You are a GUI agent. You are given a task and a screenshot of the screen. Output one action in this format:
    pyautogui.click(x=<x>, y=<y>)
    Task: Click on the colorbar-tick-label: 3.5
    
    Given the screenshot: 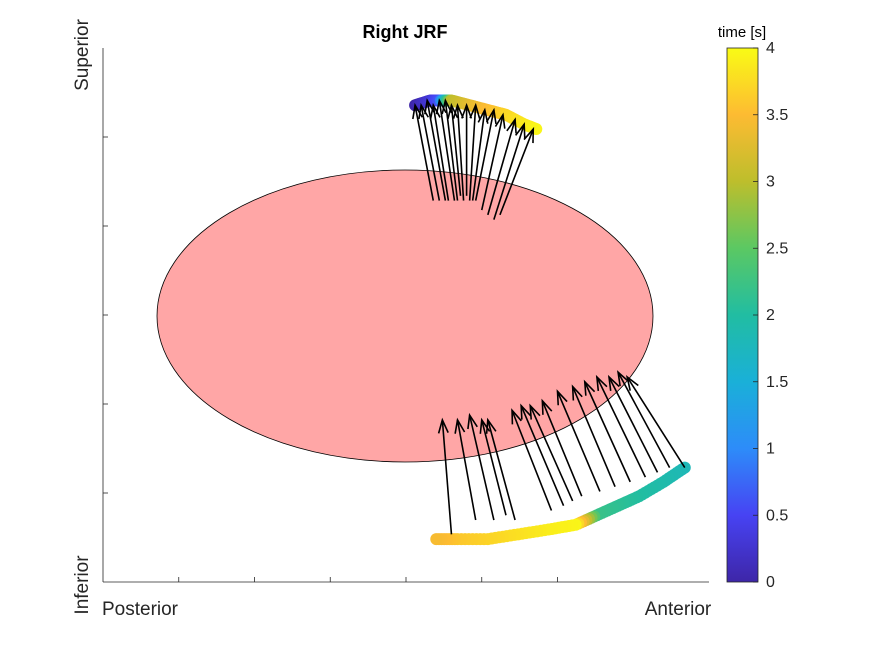 What is the action you would take?
    pyautogui.click(x=777, y=115)
    